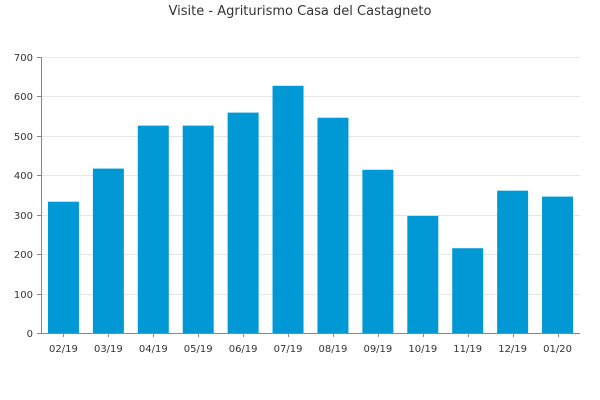 The width and height of the screenshot is (600, 400). What do you see at coordinates (243, 349) in the screenshot?
I see `x-tick-label: 06/19` at bounding box center [243, 349].